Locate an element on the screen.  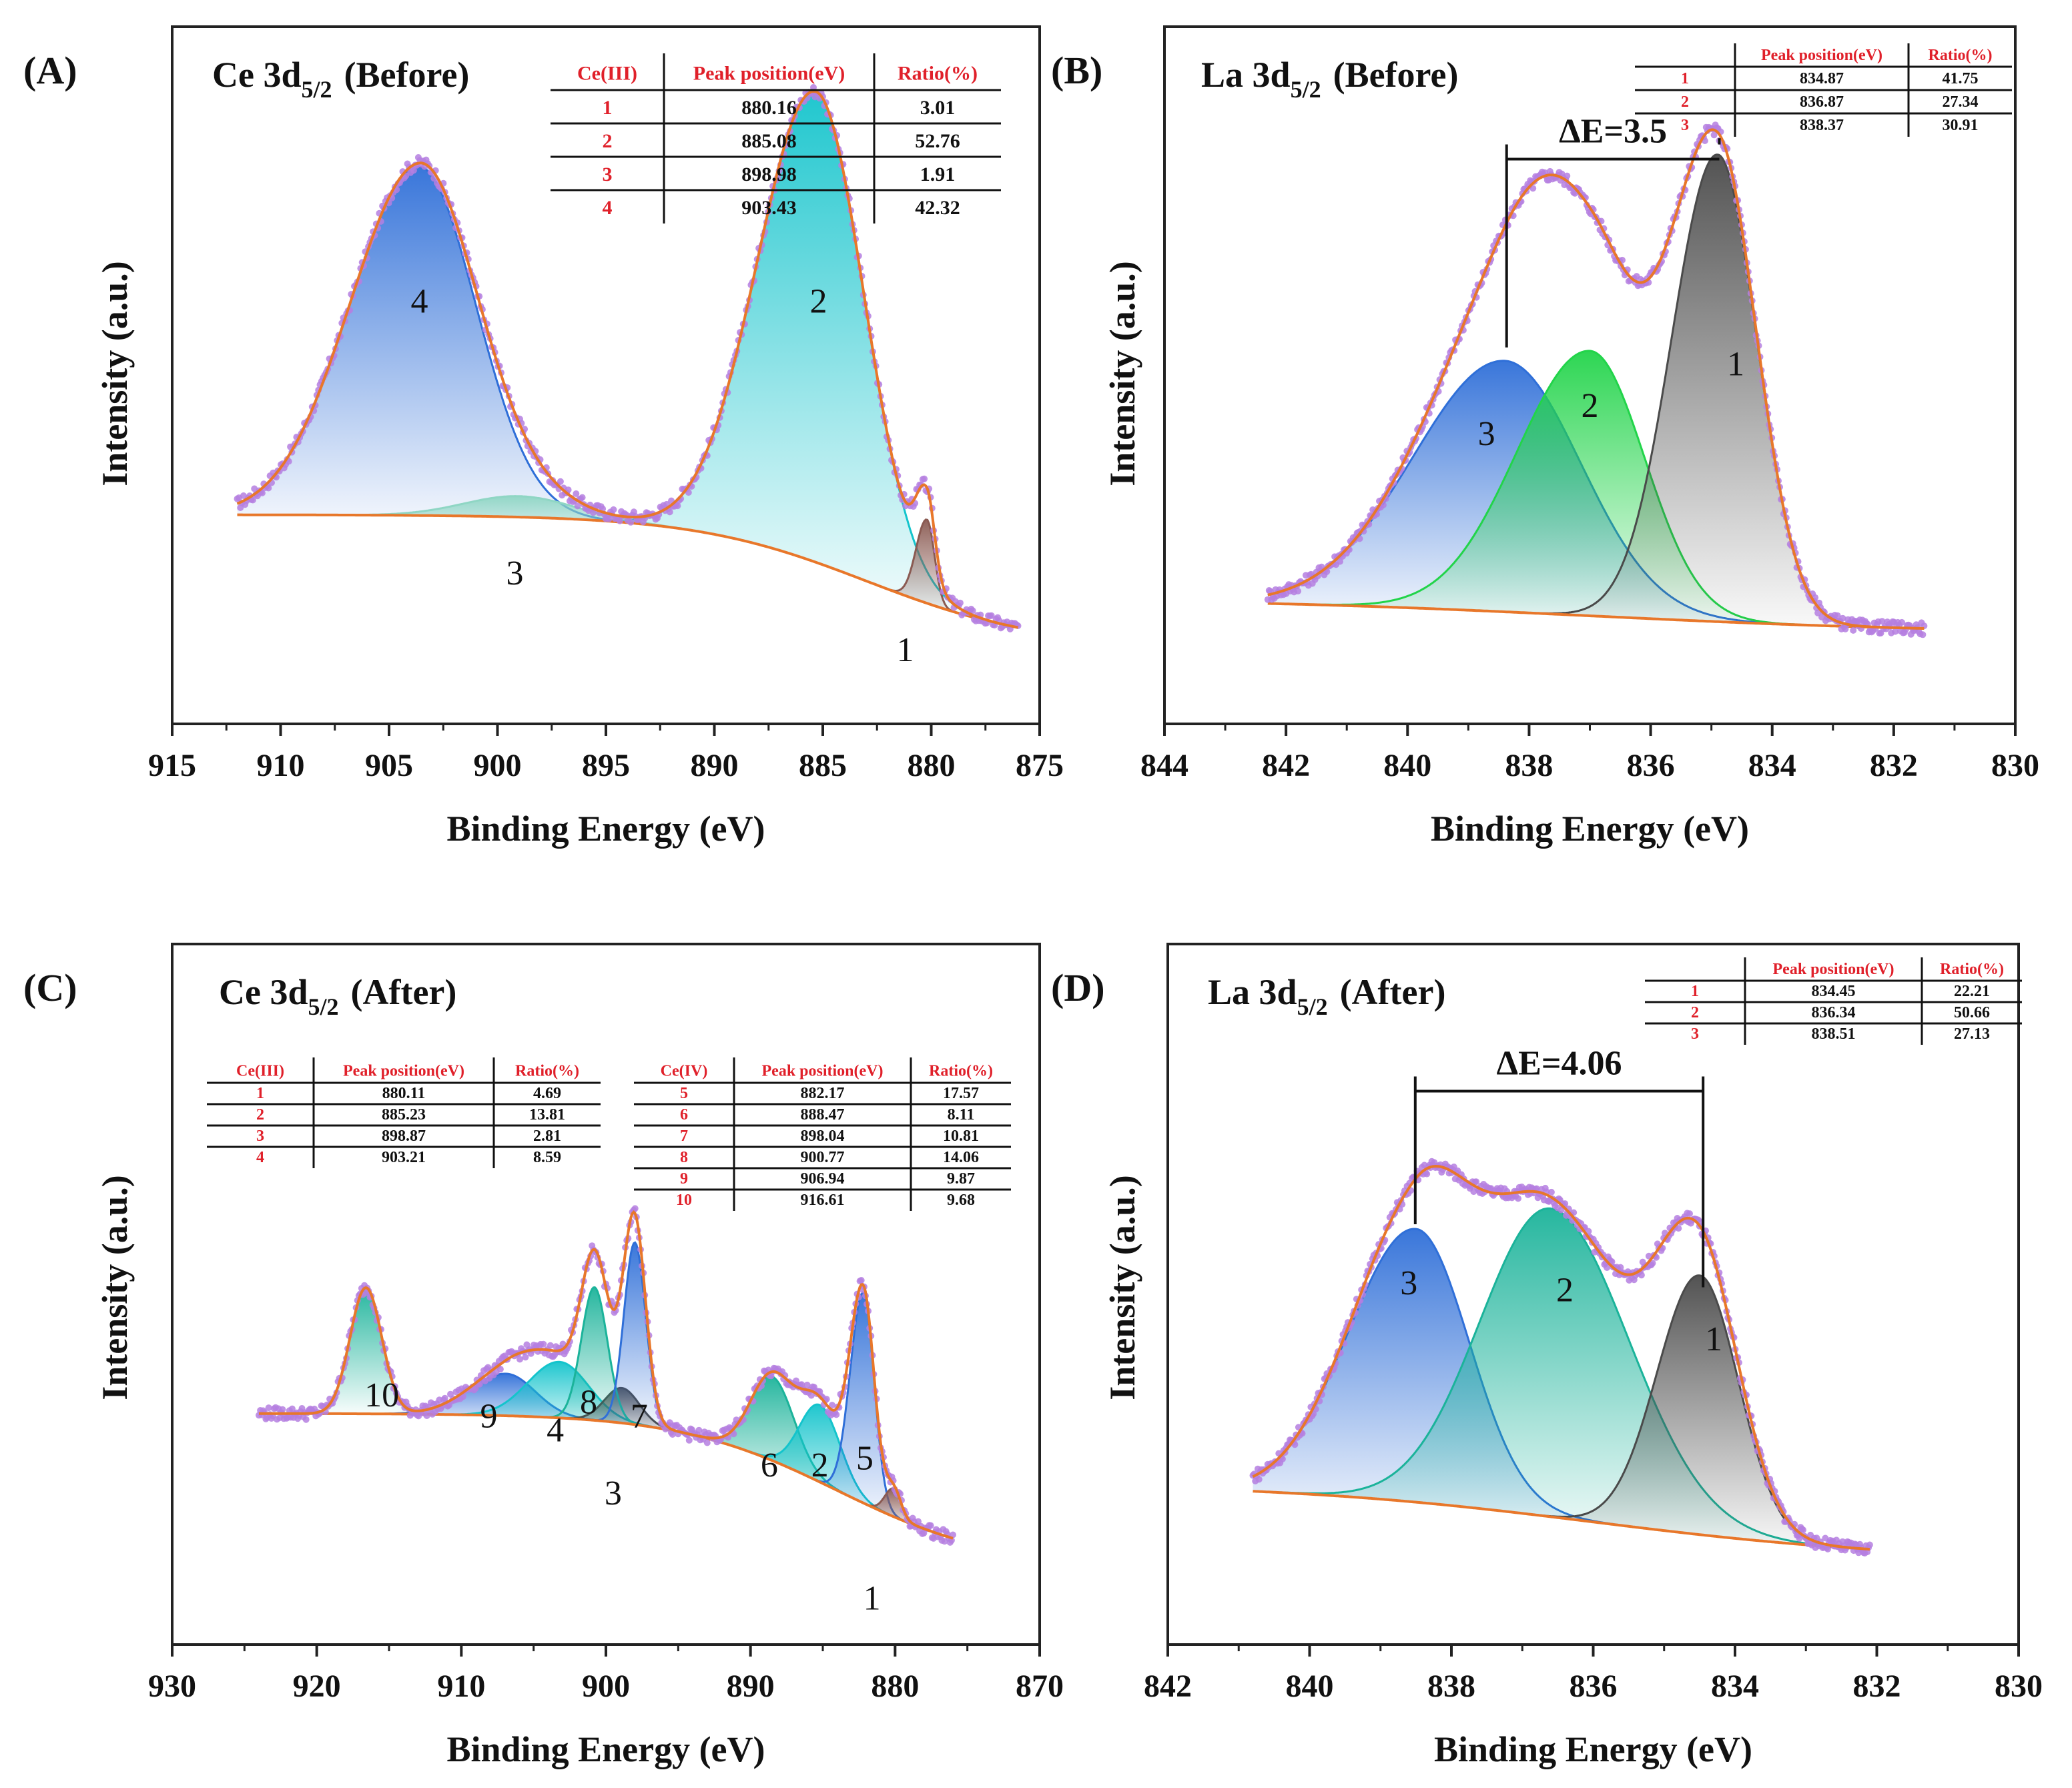
table-cell: 885.23 is located at coordinates (404, 1115).